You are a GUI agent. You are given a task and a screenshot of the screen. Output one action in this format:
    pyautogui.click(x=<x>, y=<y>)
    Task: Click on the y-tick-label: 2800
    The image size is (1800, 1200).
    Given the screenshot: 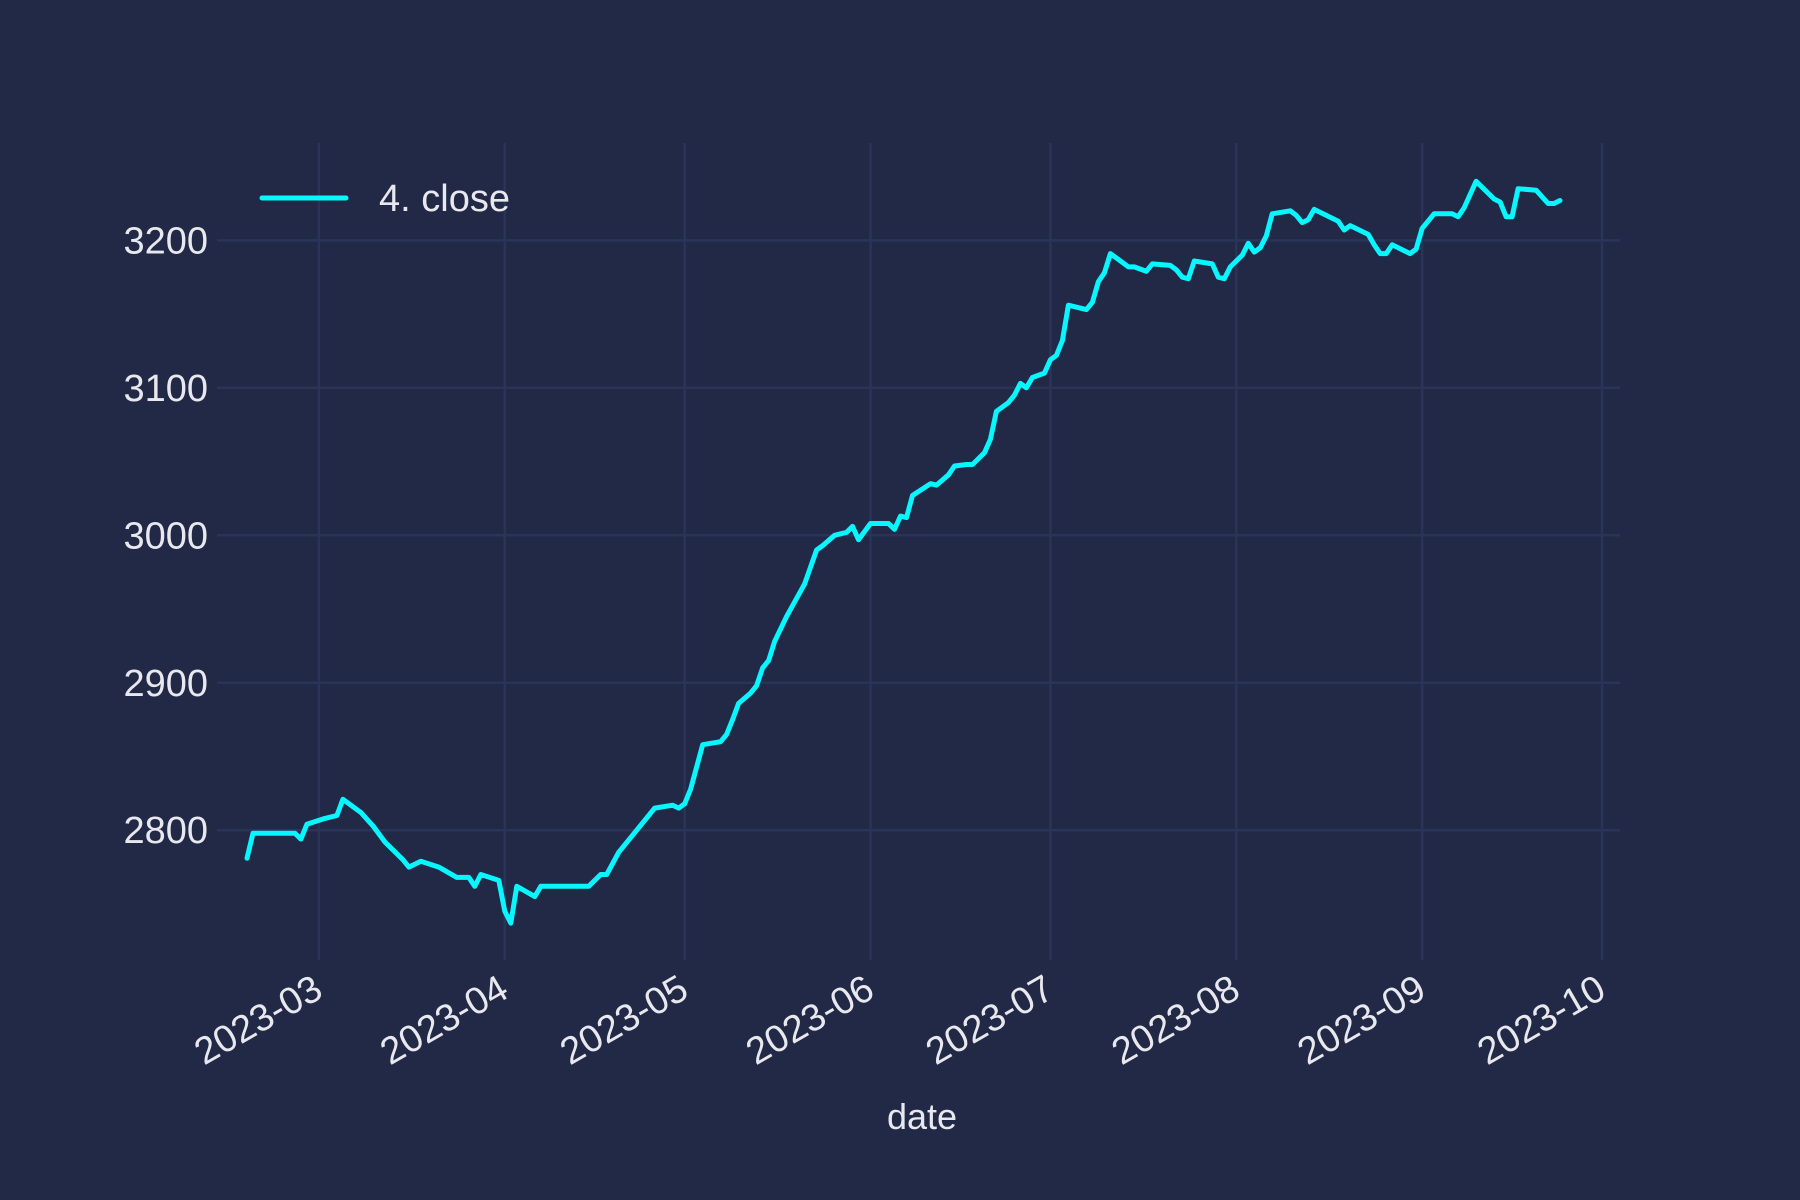 What is the action you would take?
    pyautogui.click(x=165, y=831)
    